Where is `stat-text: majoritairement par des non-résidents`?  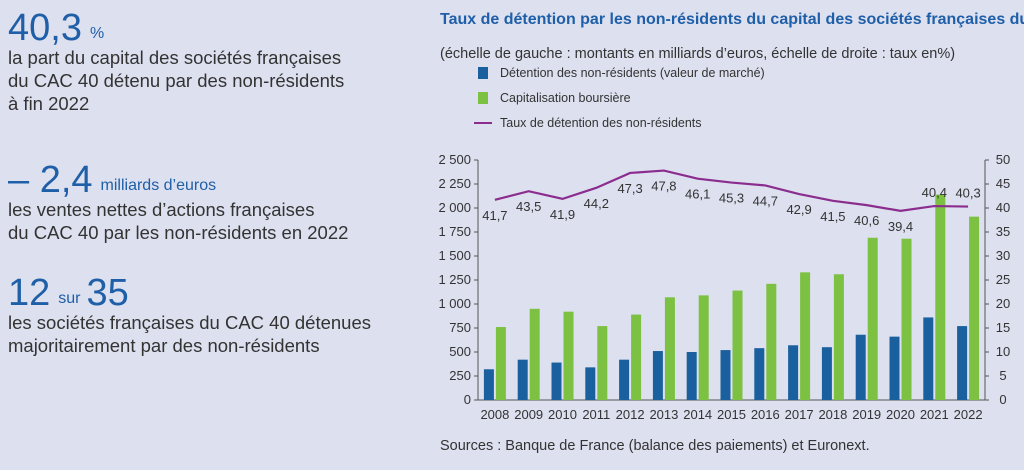
stat-text: majoritairement par des non-résidents is located at coordinates (164, 345).